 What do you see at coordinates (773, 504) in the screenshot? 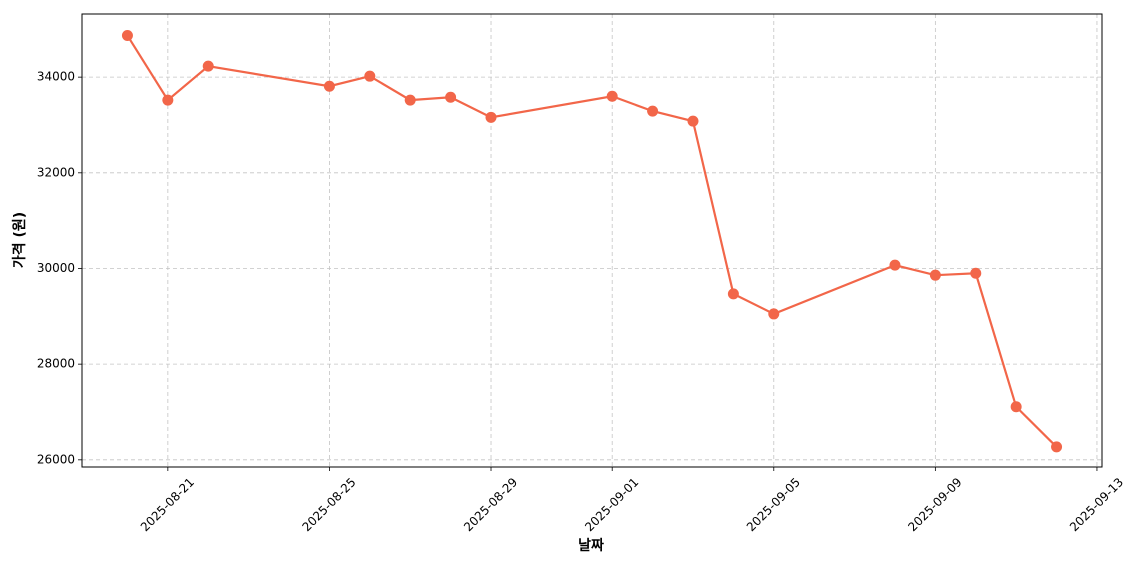
I see `x-tick-label: 2025-09-05` at bounding box center [773, 504].